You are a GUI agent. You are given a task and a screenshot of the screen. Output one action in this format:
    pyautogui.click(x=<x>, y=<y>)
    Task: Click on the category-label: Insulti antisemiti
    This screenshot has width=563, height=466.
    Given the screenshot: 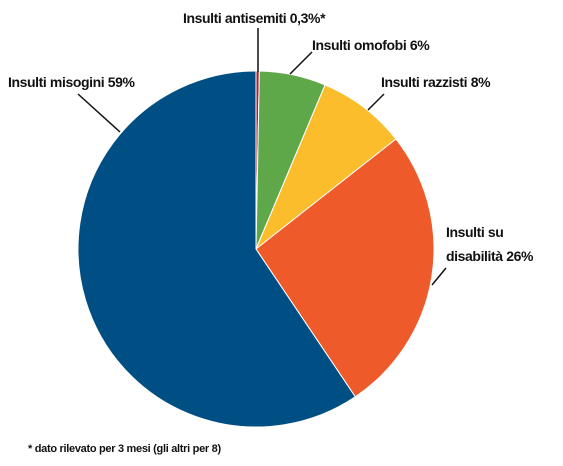 What is the action you would take?
    pyautogui.click(x=235, y=18)
    